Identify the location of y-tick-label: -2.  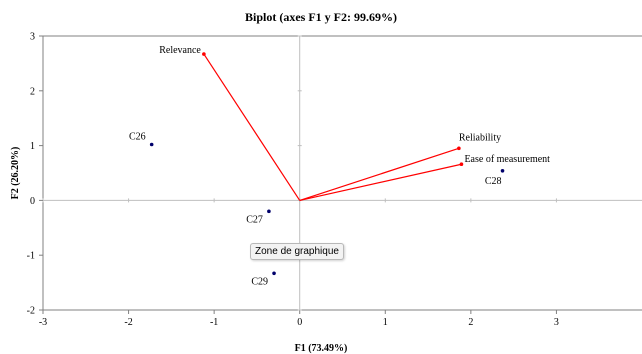
(31, 311).